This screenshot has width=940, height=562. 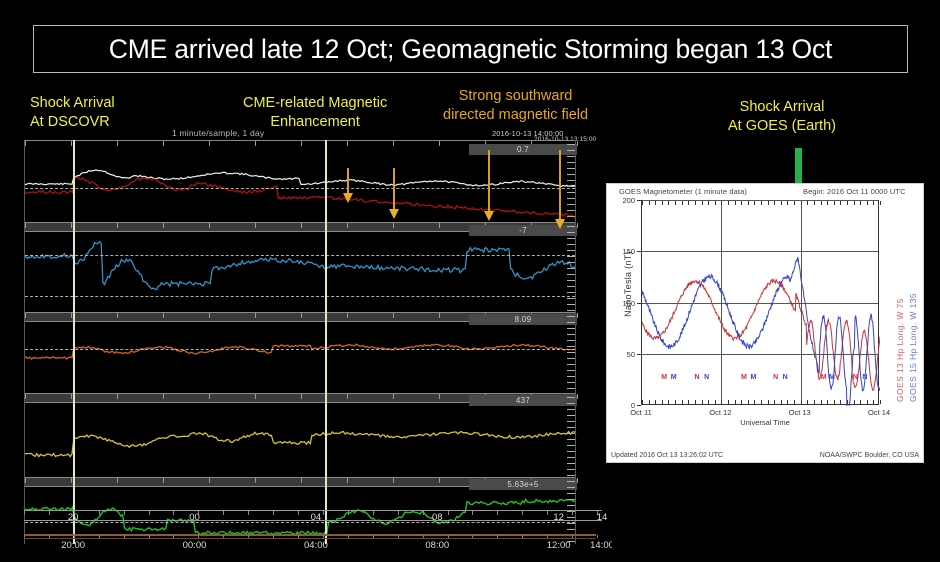 I want to click on panel-grey-band, so click(x=300, y=316).